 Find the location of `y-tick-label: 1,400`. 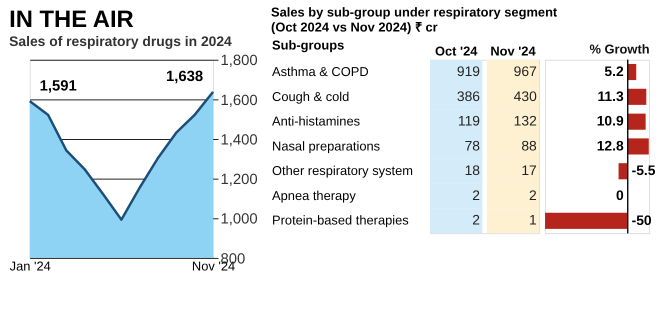

y-tick-label: 1,400 is located at coordinates (239, 140).